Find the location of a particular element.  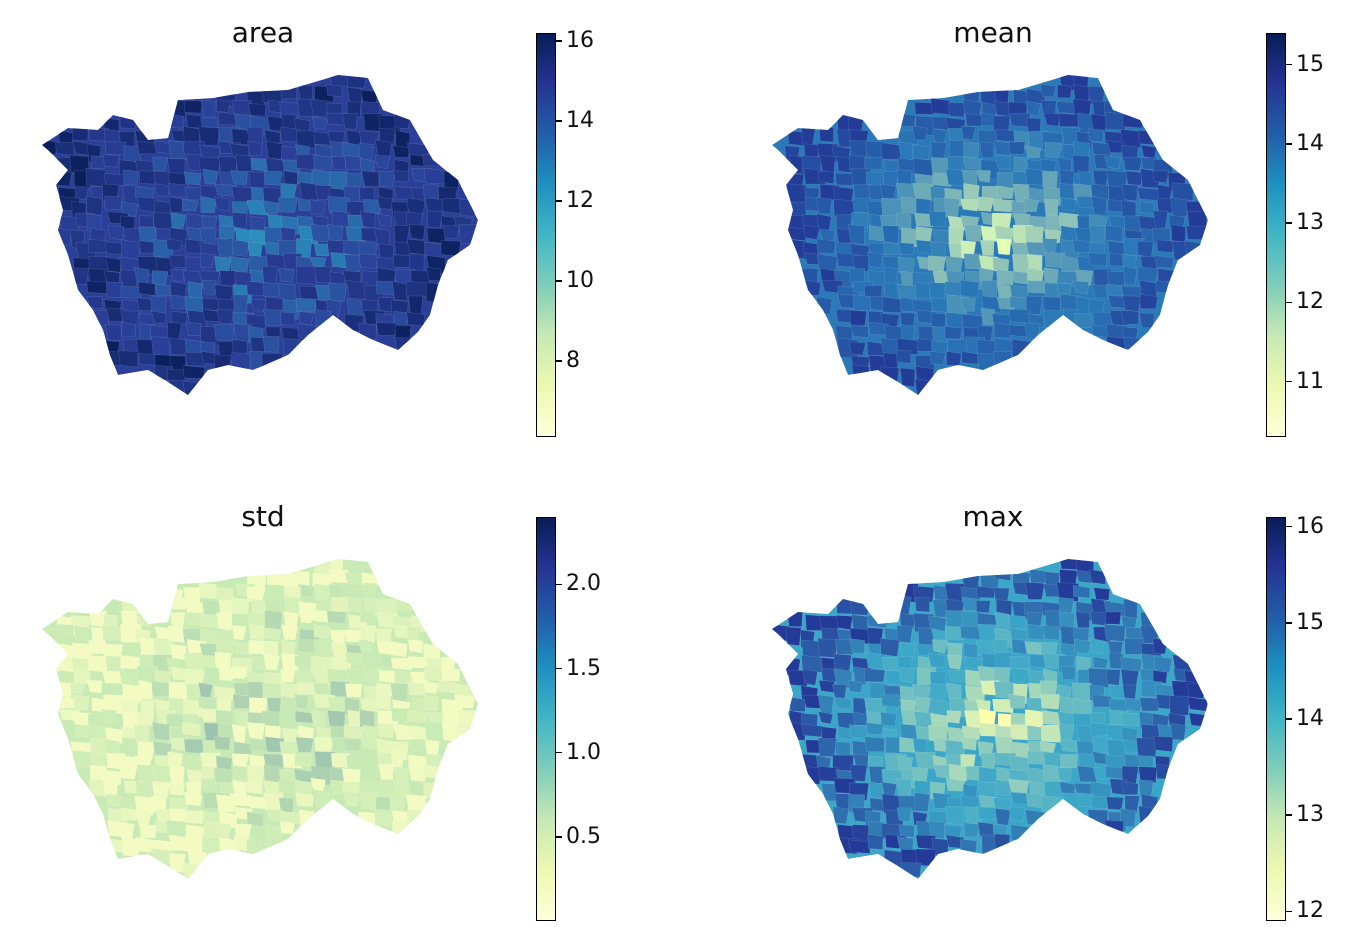

choropleth-map-area is located at coordinates (260, 235).